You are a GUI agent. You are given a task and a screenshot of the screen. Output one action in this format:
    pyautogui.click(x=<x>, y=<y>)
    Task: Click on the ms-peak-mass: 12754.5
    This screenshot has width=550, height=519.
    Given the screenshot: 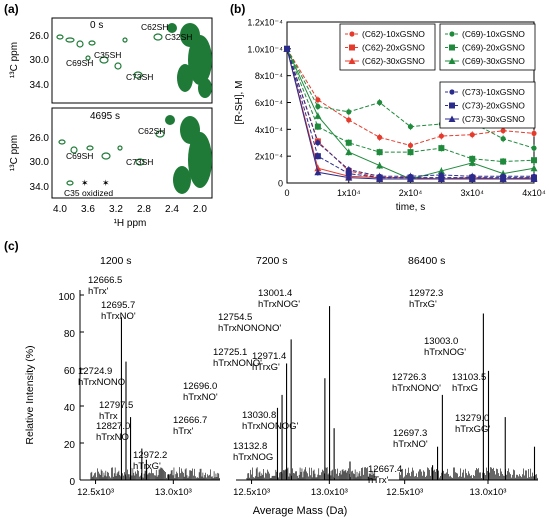 What is the action you would take?
    pyautogui.click(x=235, y=317)
    